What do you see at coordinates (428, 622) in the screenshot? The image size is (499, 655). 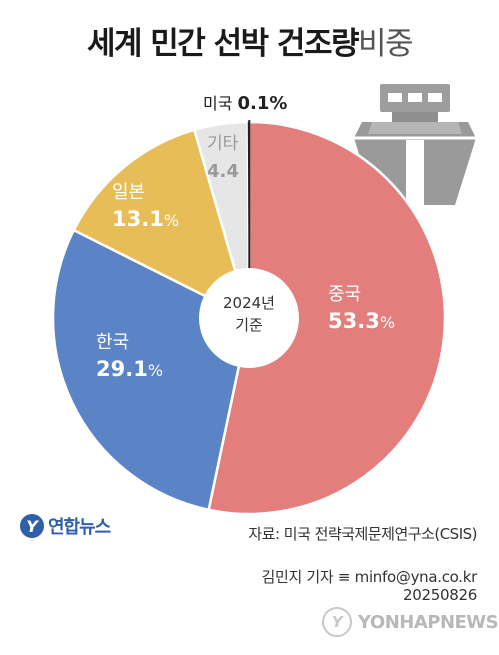 I see `watermark-text: YONHAPNEWS` at bounding box center [428, 622].